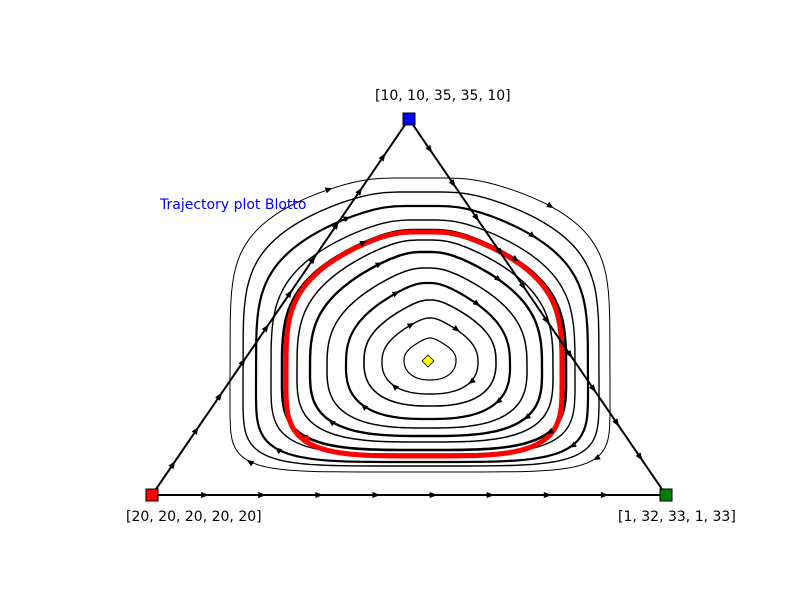 The width and height of the screenshot is (800, 600). What do you see at coordinates (443, 96) in the screenshot?
I see `top-vertex-label: [10, 10, 35, 35, 10]` at bounding box center [443, 96].